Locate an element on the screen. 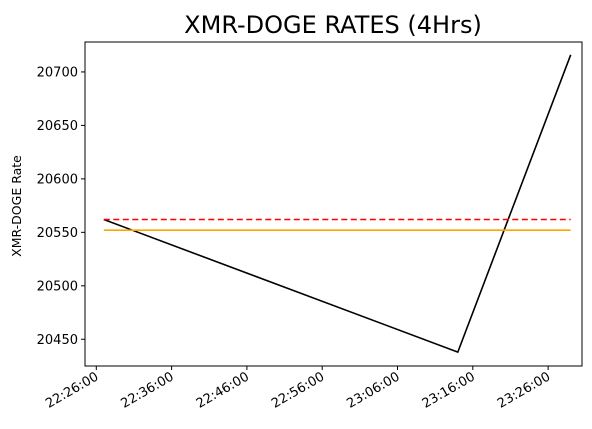 The width and height of the screenshot is (592, 429). x-tick-label: 22:26:00 is located at coordinates (72, 390).